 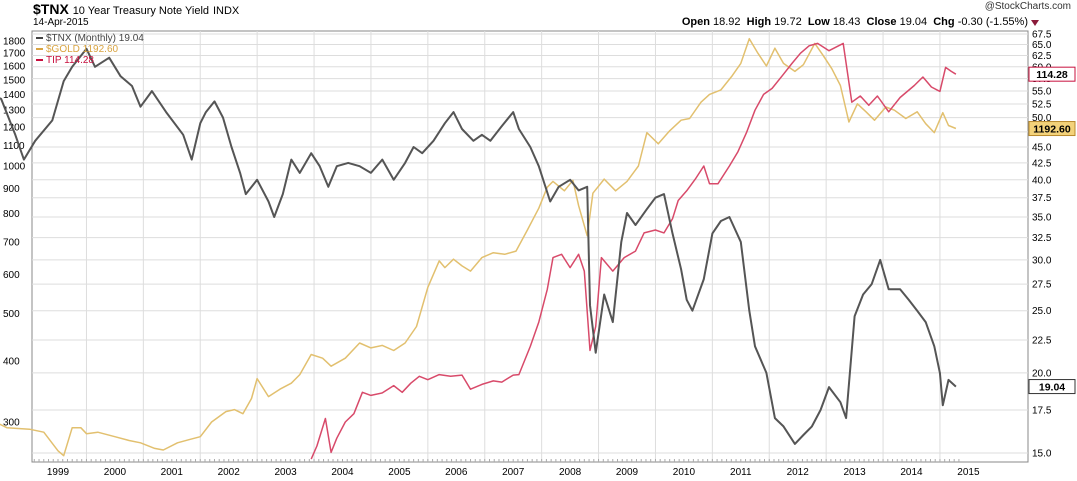 I want to click on right-tick-label: 22.5, so click(x=1042, y=341).